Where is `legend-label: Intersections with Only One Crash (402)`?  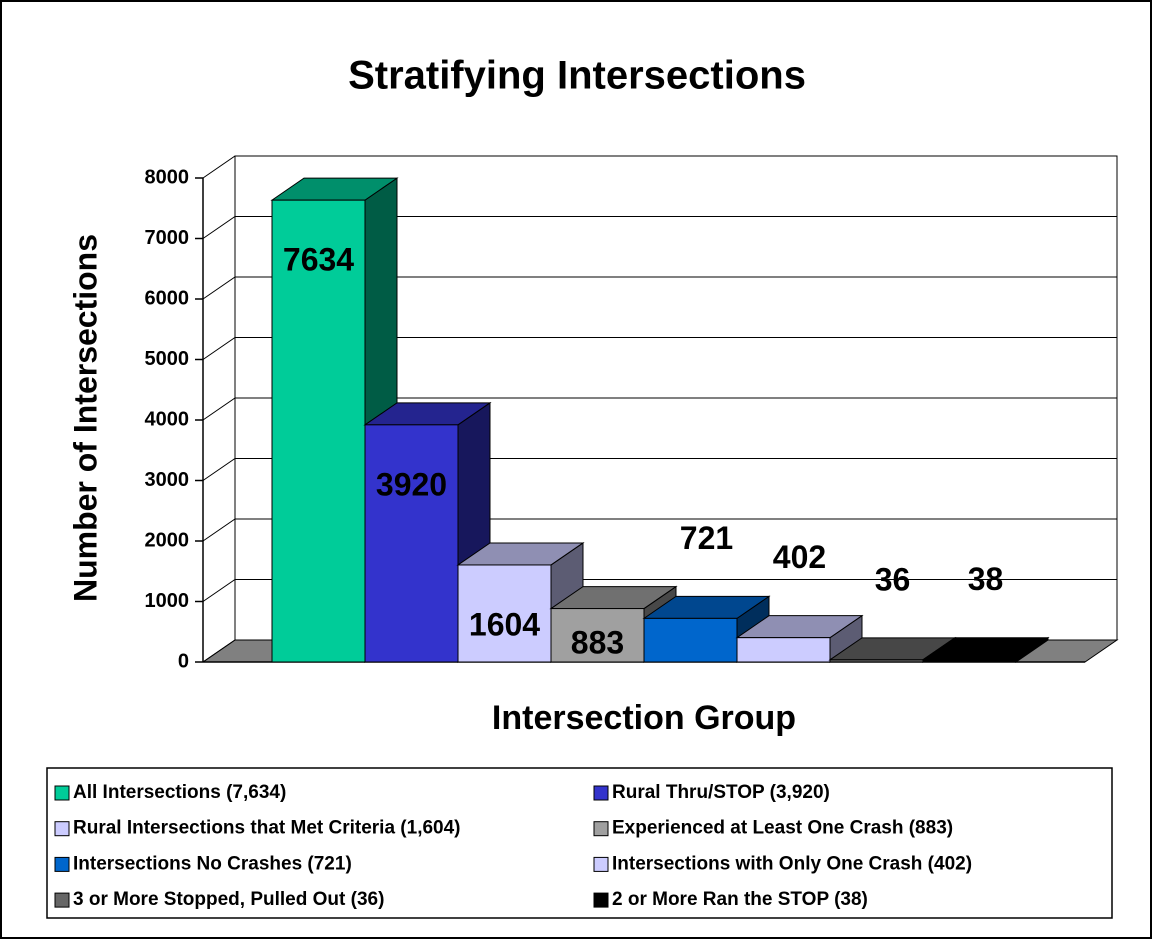 legend-label: Intersections with Only One Crash (402) is located at coordinates (792, 863).